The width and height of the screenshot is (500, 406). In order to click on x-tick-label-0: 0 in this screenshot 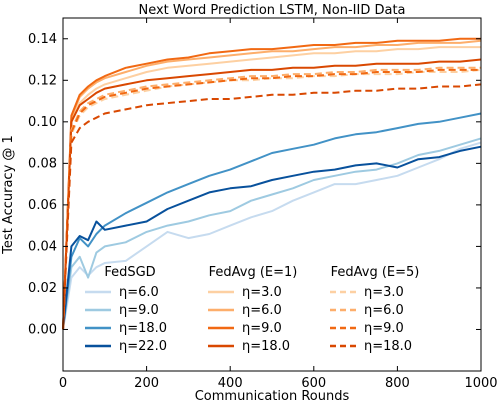, I will do `click(63, 383)`.